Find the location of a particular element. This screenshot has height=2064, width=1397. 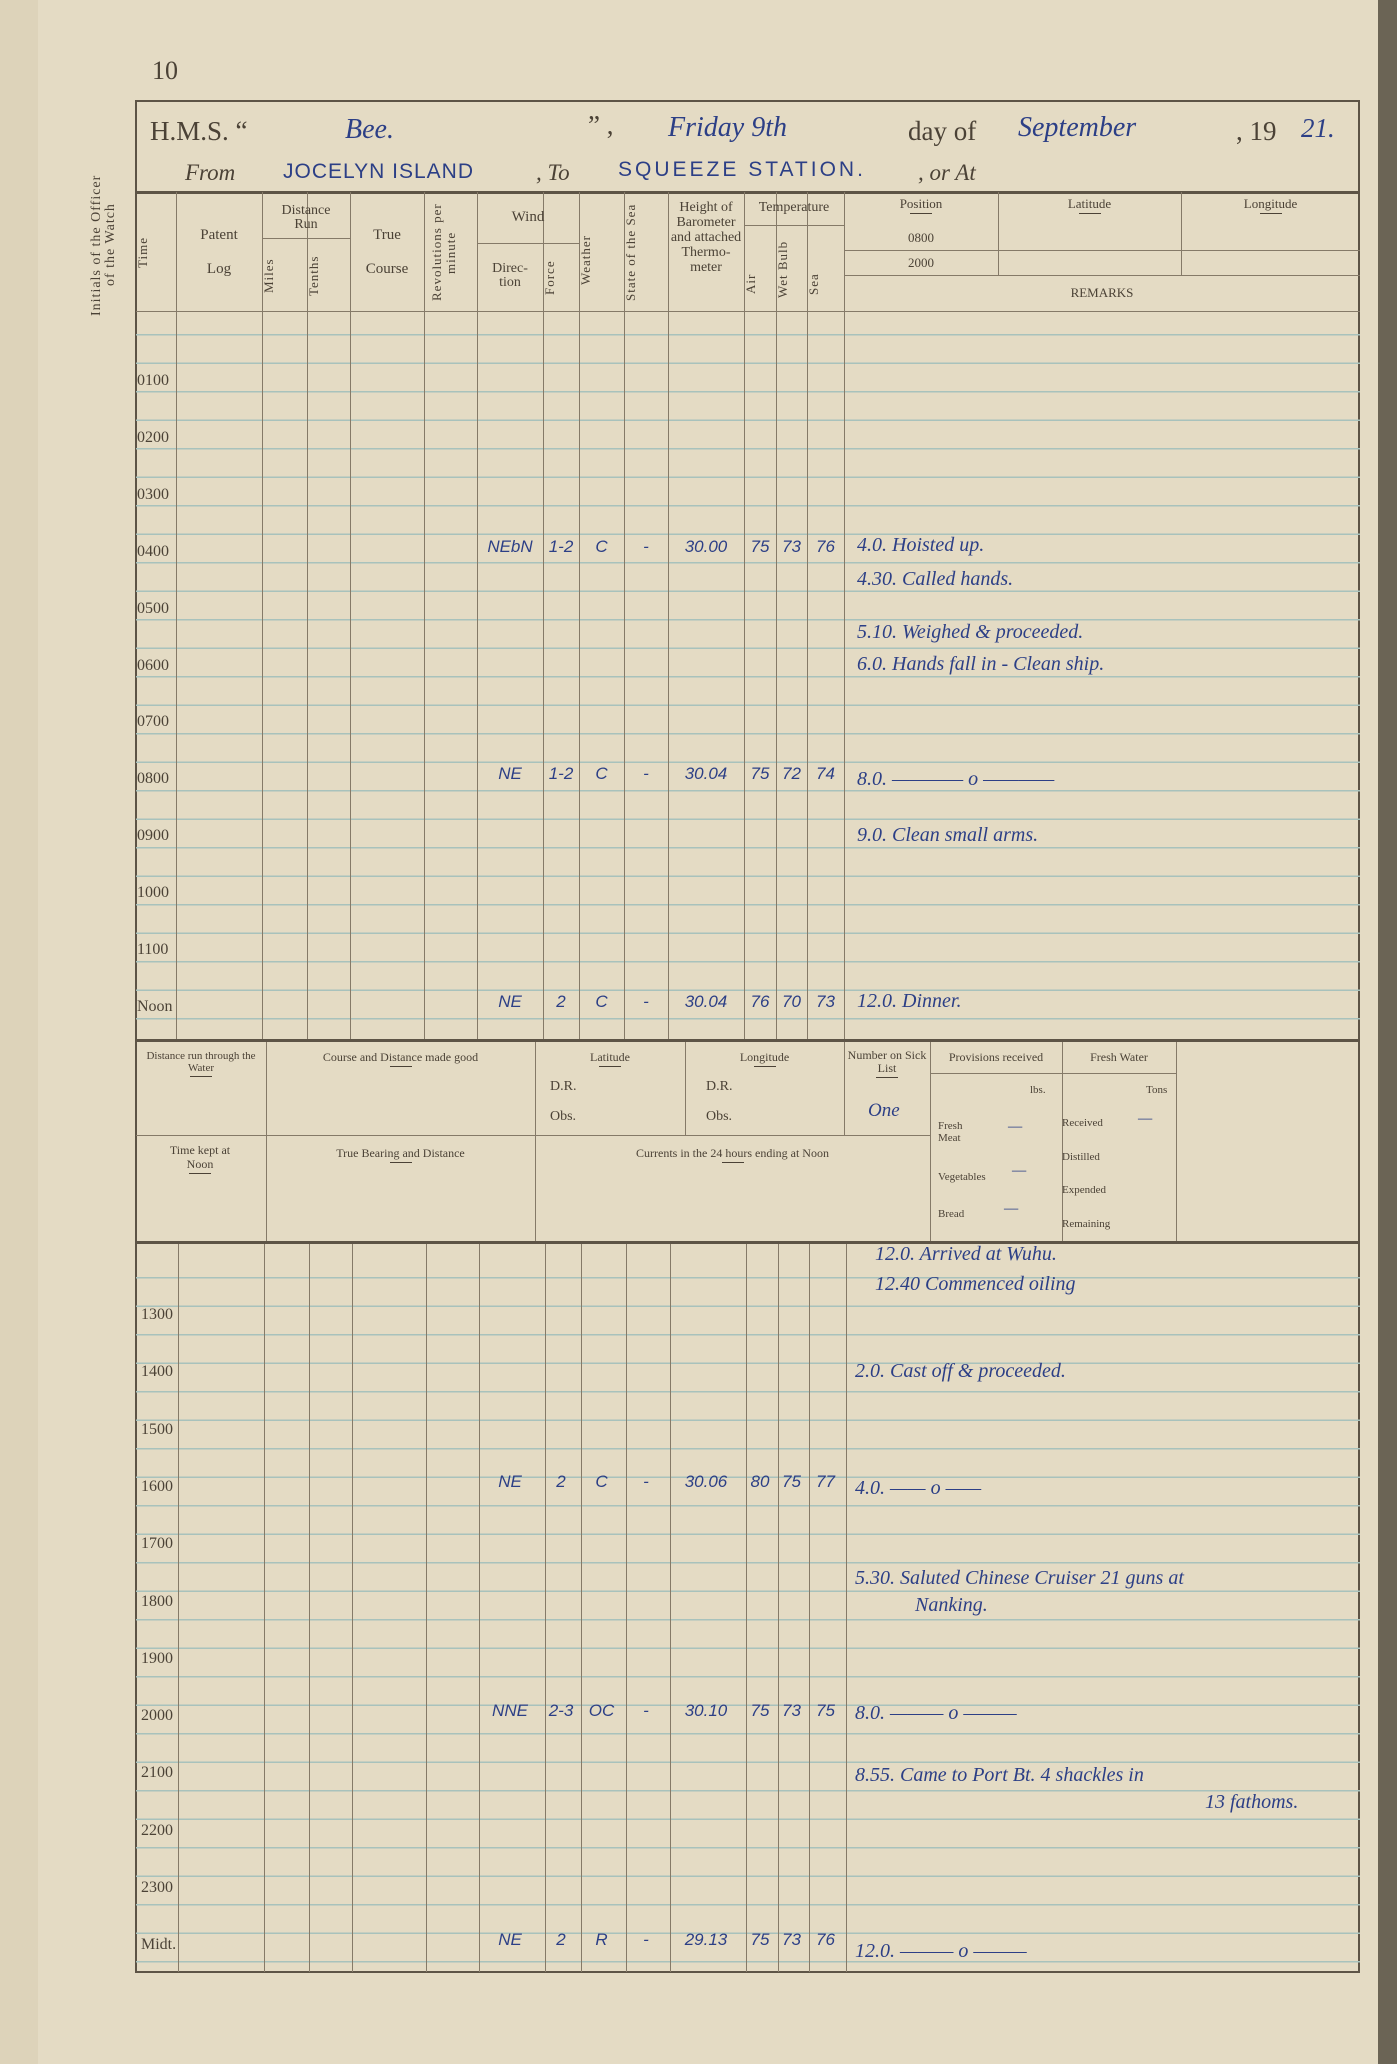

remark-entry: 4.30. Called hands. is located at coordinates (935, 579).